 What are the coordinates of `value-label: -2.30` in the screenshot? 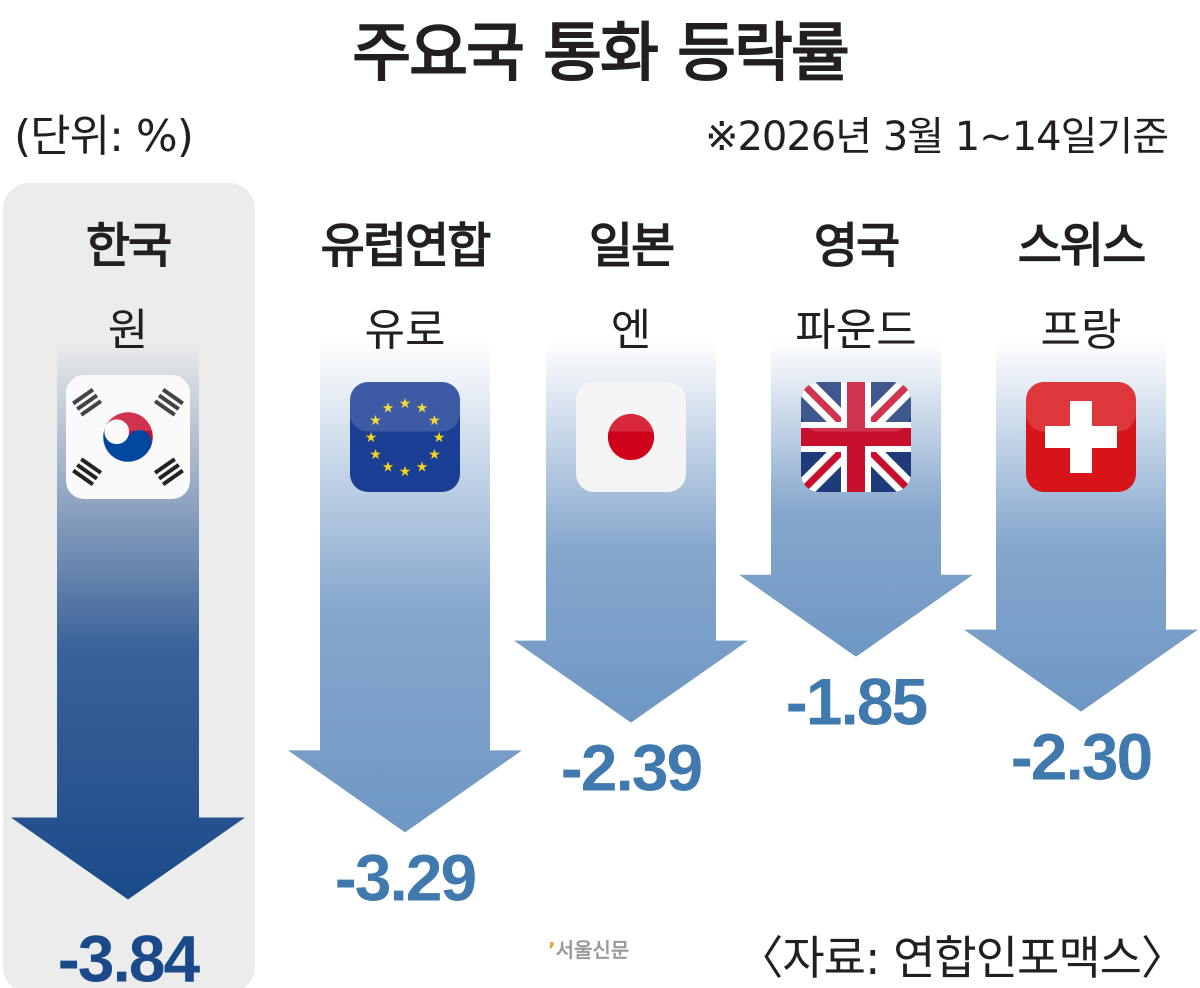 It's located at (1081, 757).